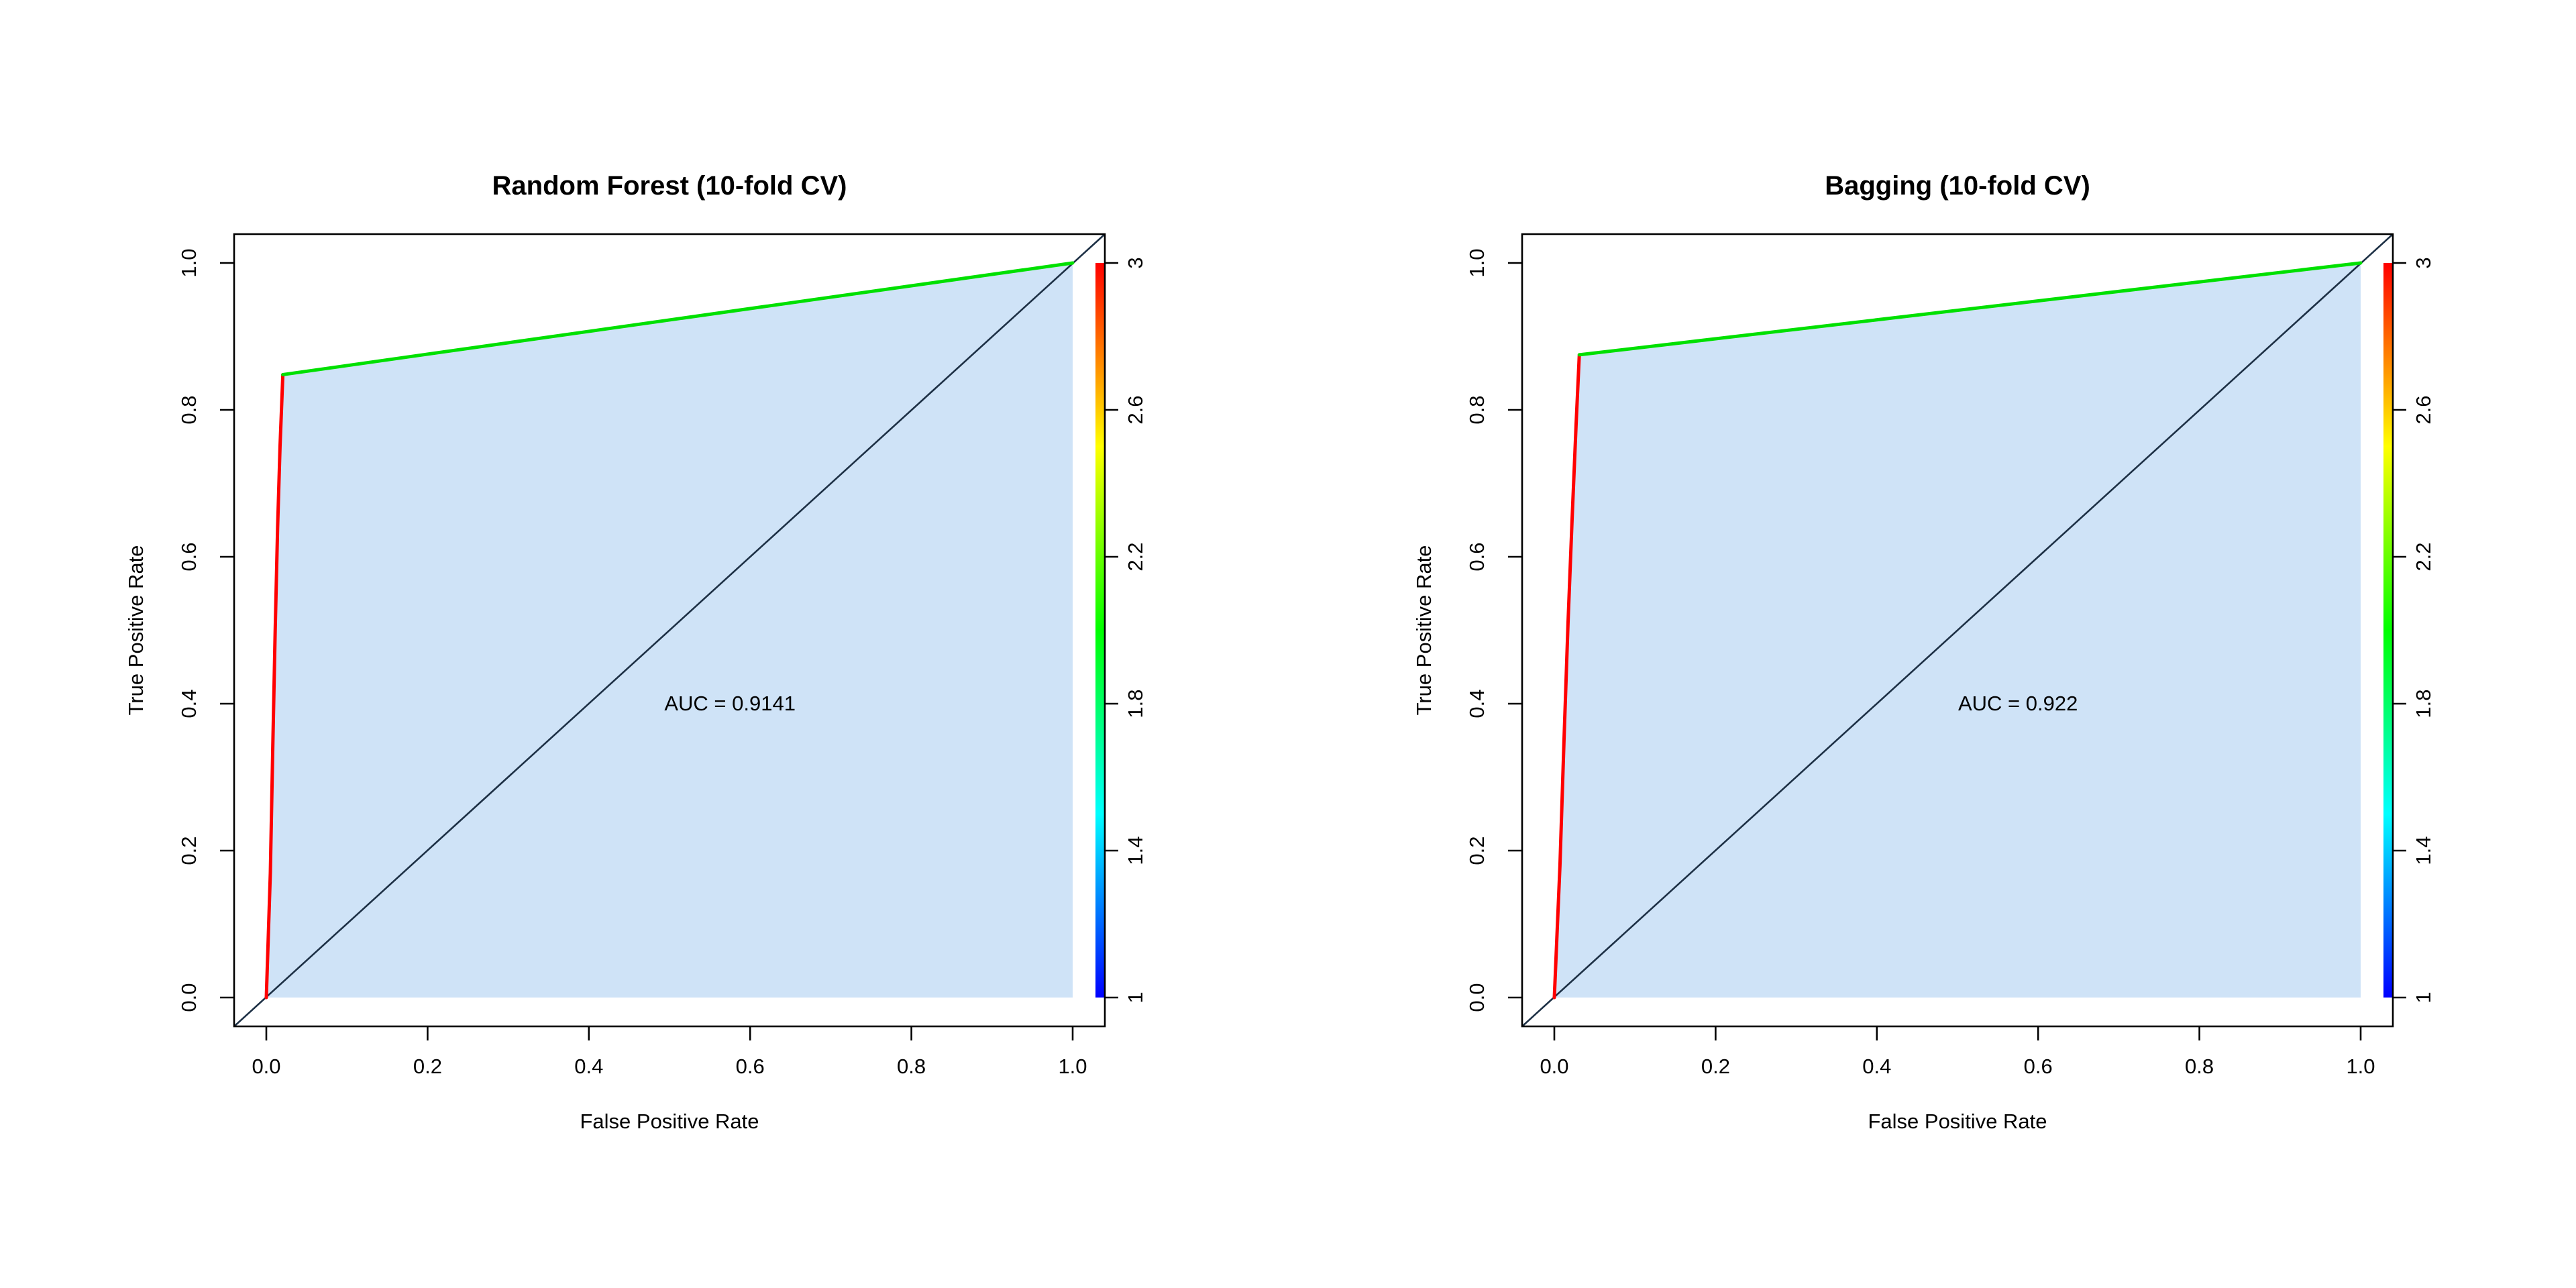  I want to click on auc-annotation: AUC = 0.922, so click(2018, 703).